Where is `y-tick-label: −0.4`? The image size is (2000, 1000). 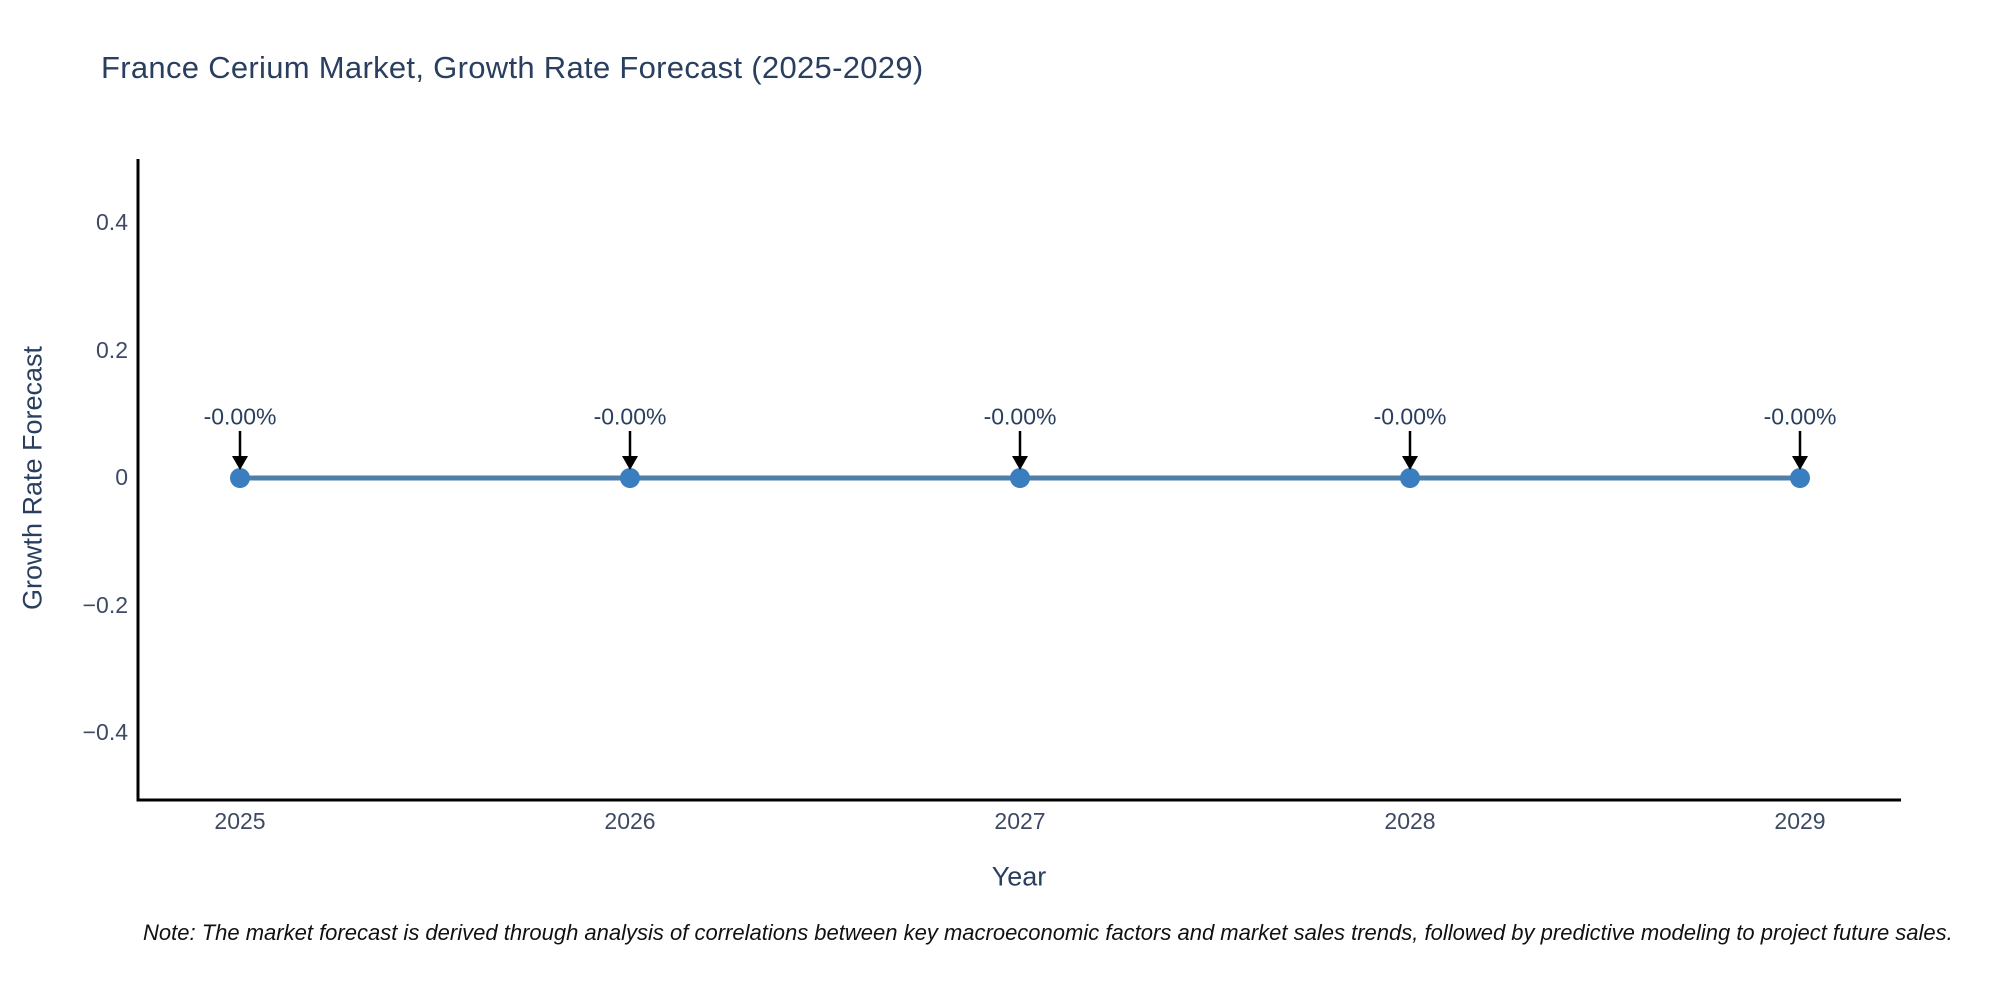 y-tick-label: −0.4 is located at coordinates (105, 731).